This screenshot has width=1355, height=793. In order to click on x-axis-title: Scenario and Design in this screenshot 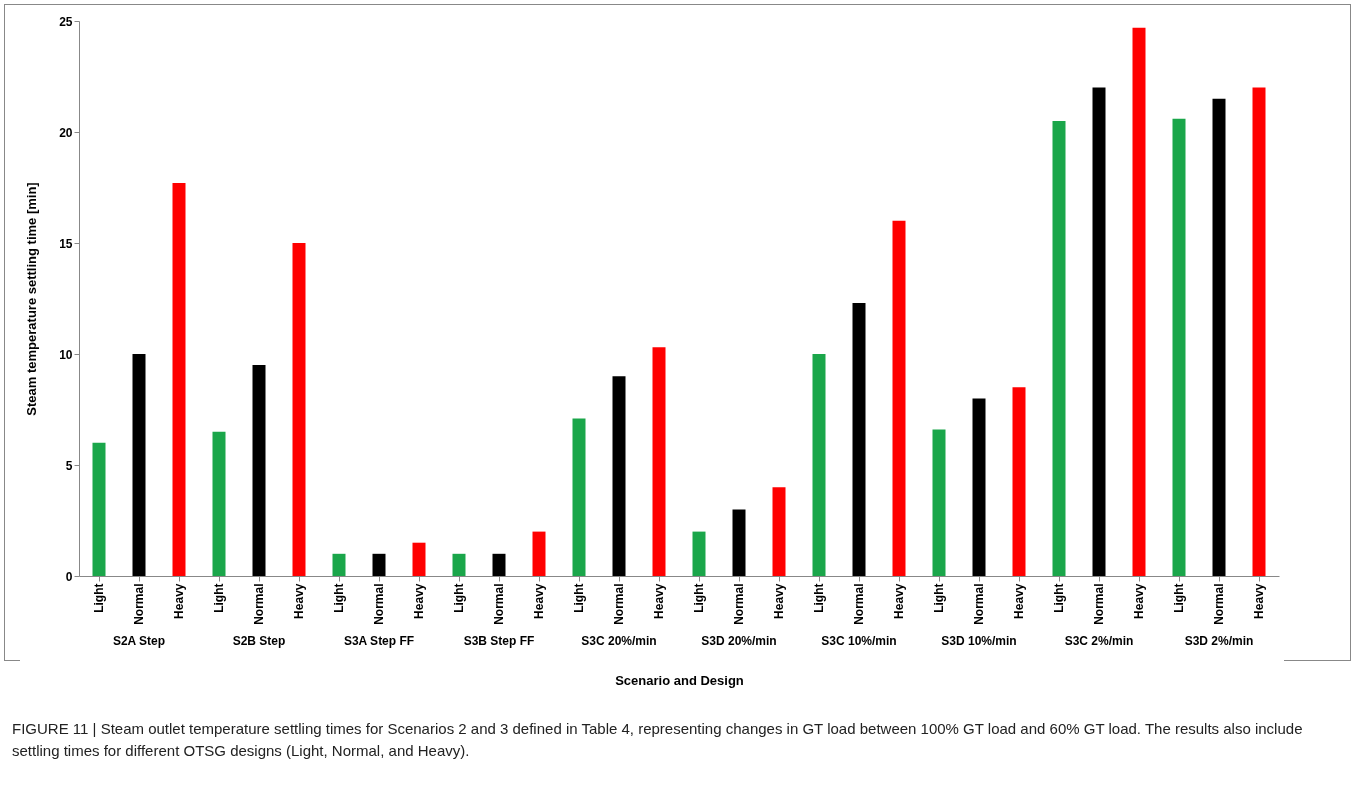, I will do `click(679, 680)`.